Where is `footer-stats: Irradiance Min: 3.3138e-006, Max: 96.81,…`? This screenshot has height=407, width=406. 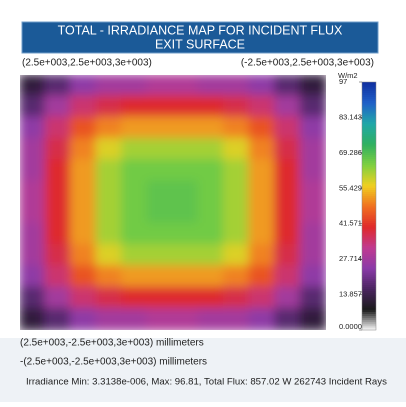
footer-stats: Irradiance Min: 3.3138e-006, Max: 96.81,… is located at coordinates (206, 382).